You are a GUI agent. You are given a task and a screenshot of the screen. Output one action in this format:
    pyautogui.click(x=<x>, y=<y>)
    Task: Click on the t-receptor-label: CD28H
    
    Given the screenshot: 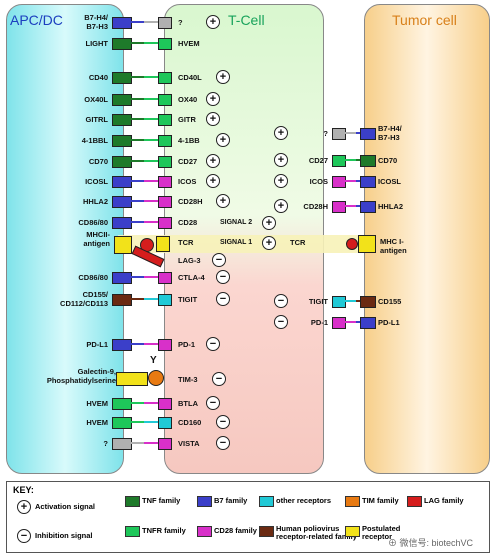 What is the action you would take?
    pyautogui.click(x=190, y=201)
    